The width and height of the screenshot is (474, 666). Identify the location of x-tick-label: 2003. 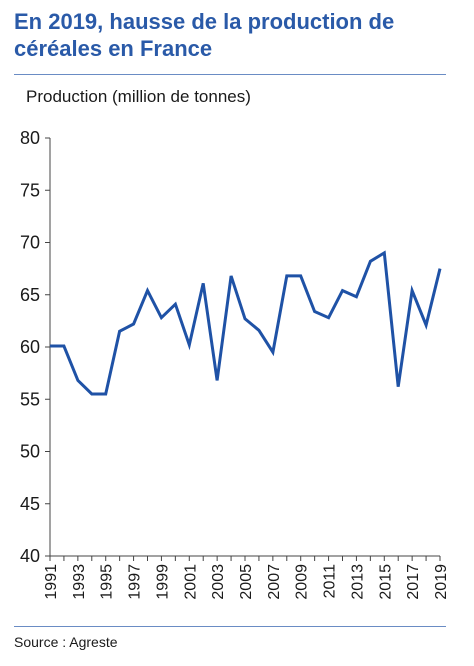
(218, 582).